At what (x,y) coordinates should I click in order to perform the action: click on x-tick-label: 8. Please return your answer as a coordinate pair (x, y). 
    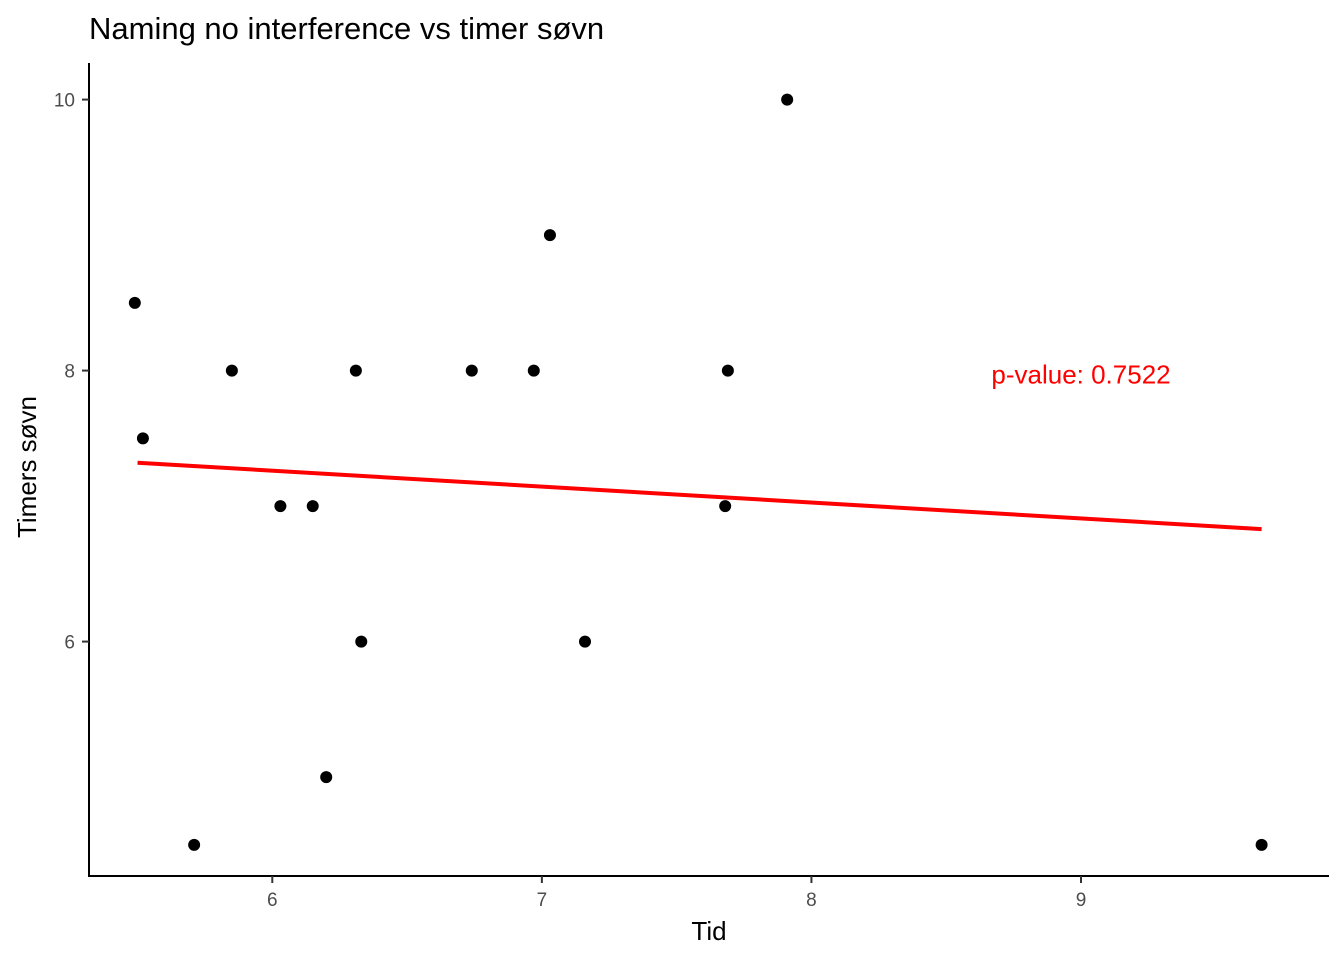
    Looking at the image, I should click on (811, 900).